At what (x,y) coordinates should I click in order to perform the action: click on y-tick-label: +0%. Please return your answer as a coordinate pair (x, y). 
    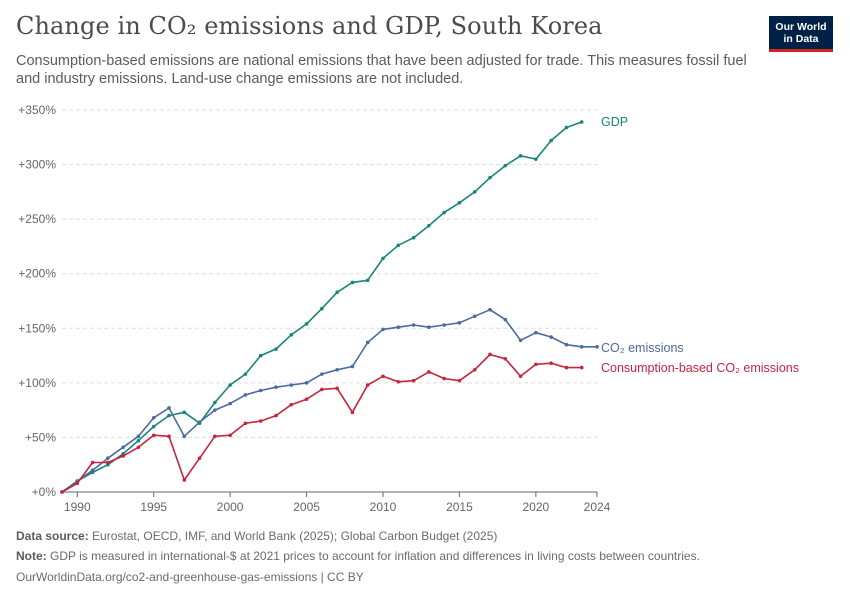
    Looking at the image, I should click on (44, 492).